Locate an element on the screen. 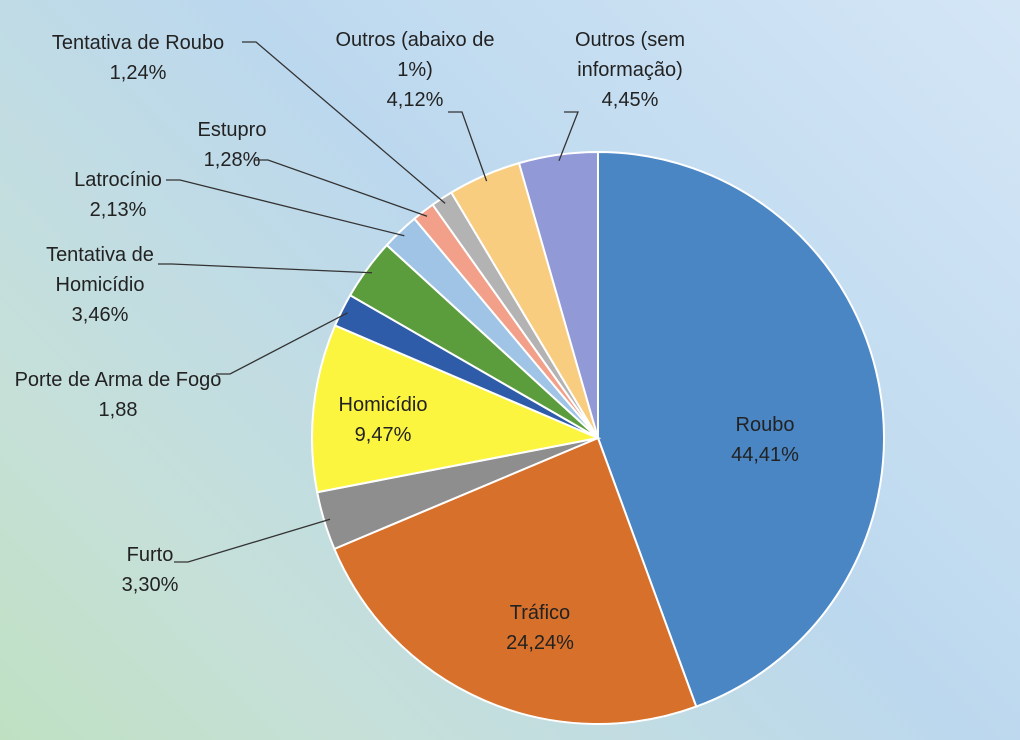 This screenshot has height=740, width=1020. slice-name: Outros (sem informação) is located at coordinates (630, 55).